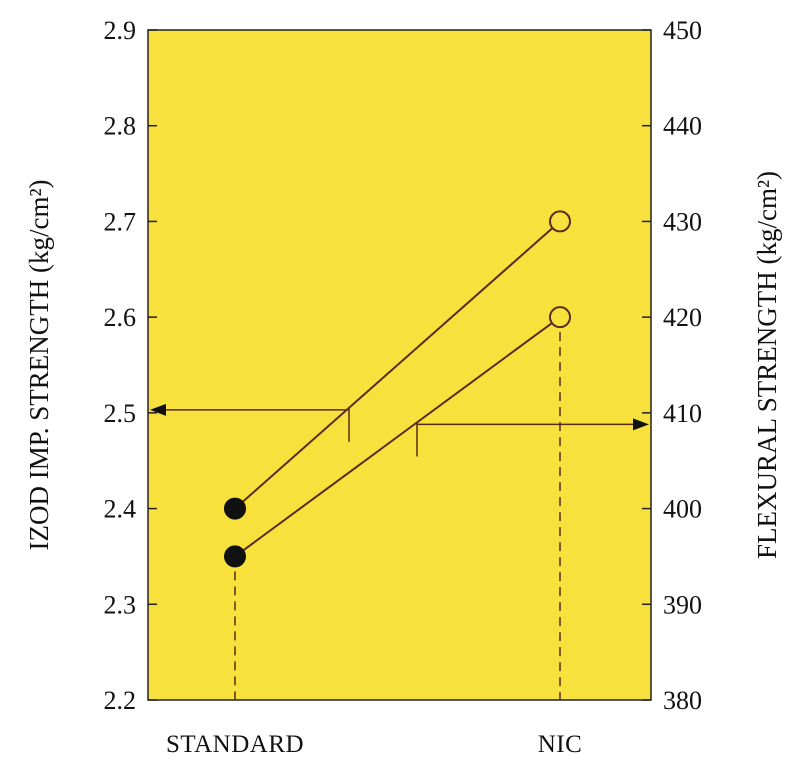 This screenshot has height=781, width=800. Describe the element at coordinates (158, 409) in the screenshot. I see `left-axis-pointer-arrowhead` at that location.